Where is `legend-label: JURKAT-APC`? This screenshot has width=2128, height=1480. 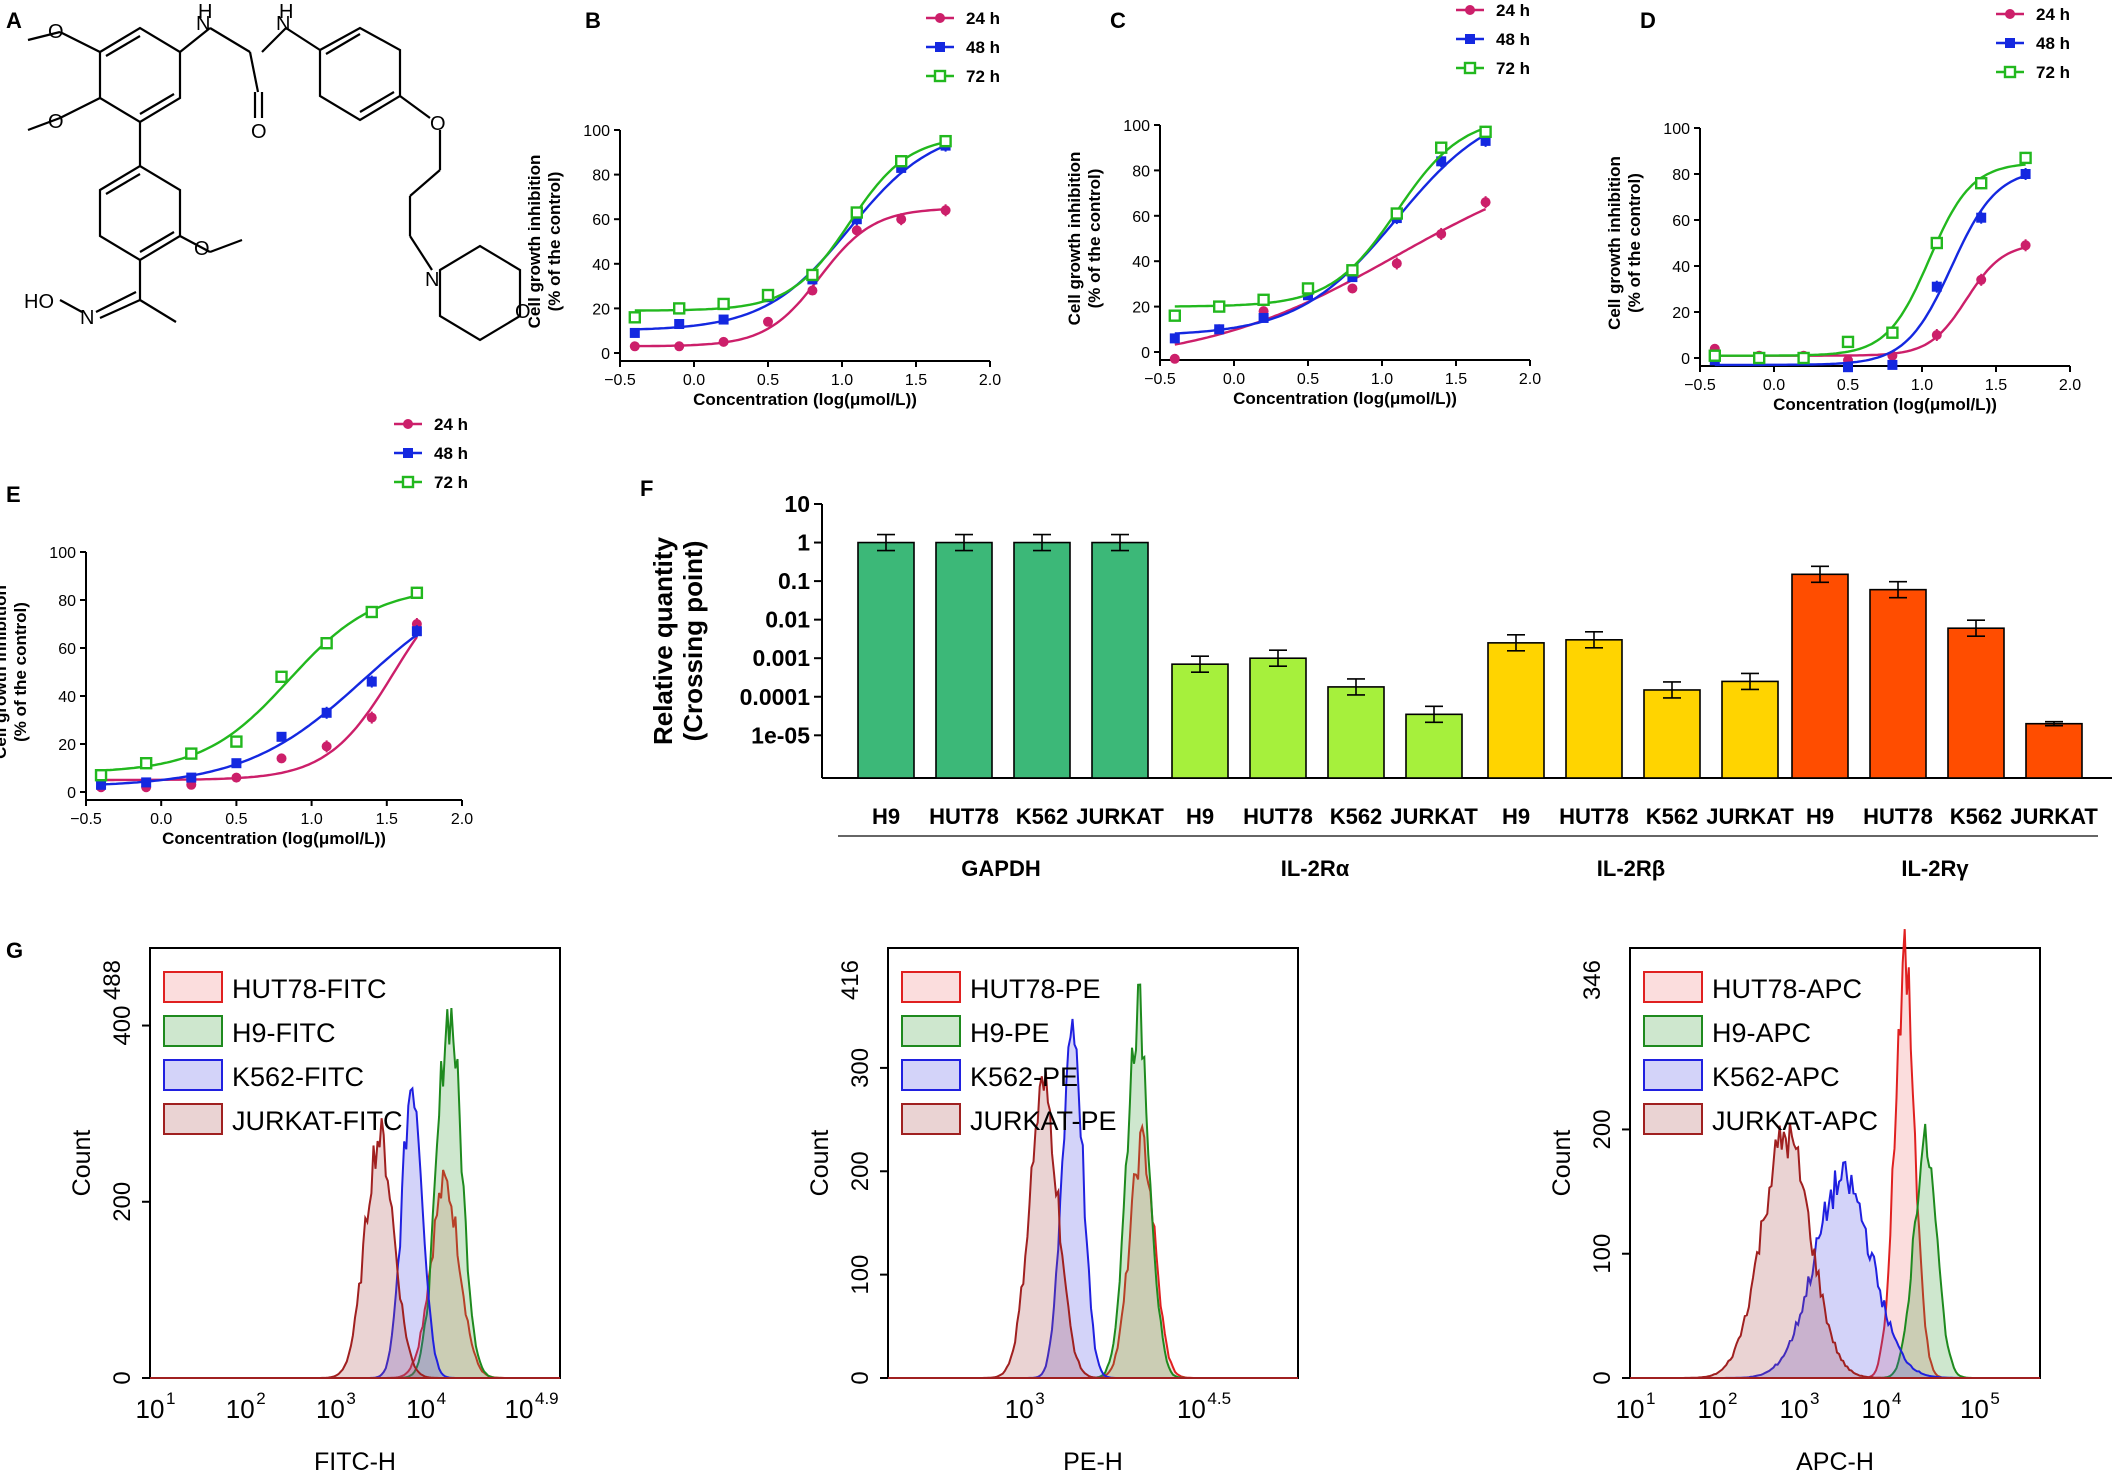
legend-label: JURKAT-APC is located at coordinates (1795, 1121).